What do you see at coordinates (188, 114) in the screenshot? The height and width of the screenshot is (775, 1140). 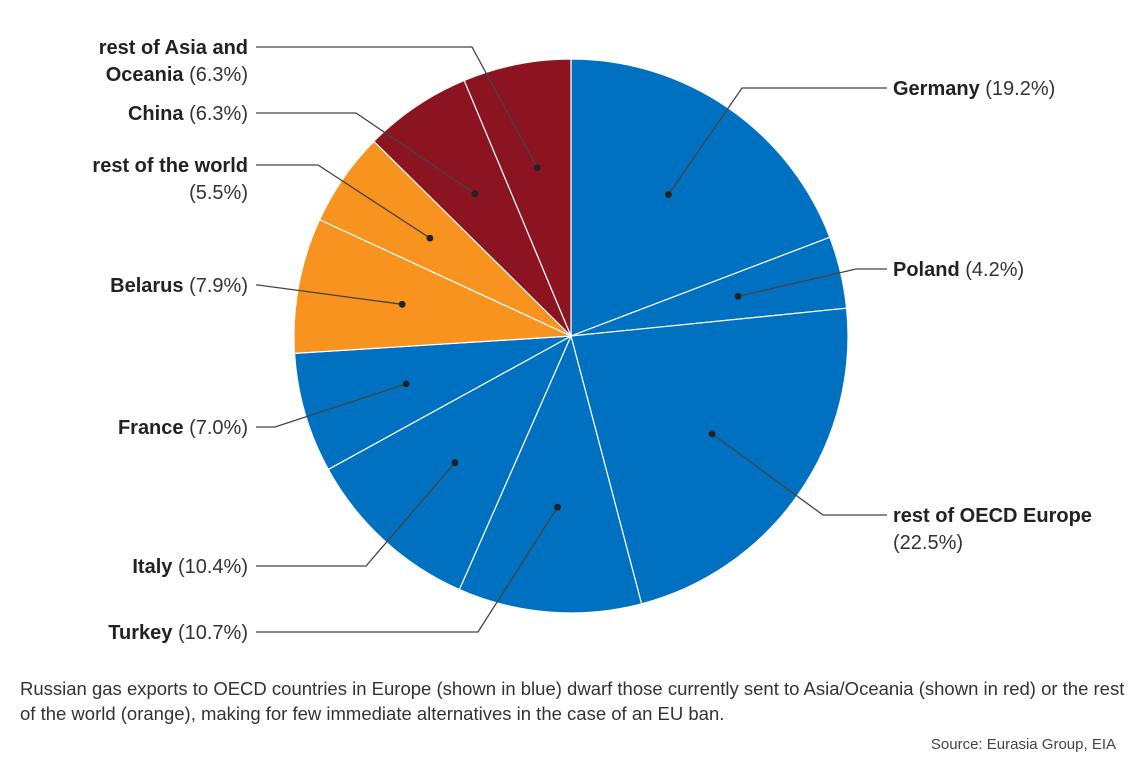 I see `slice-label-china: China (6.3%)` at bounding box center [188, 114].